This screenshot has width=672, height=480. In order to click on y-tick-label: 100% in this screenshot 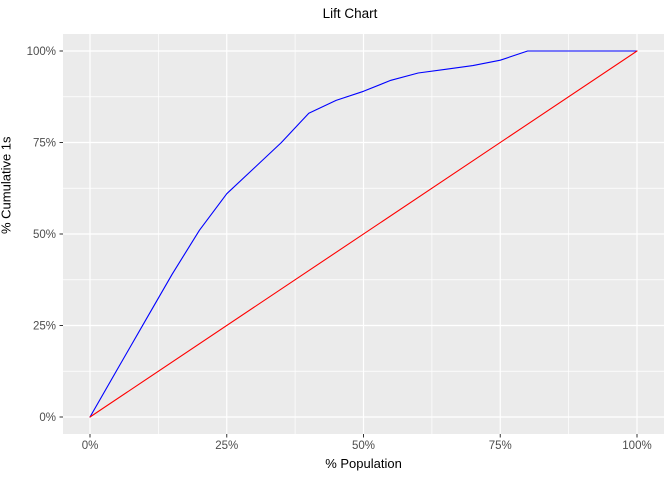, I will do `click(41, 52)`.